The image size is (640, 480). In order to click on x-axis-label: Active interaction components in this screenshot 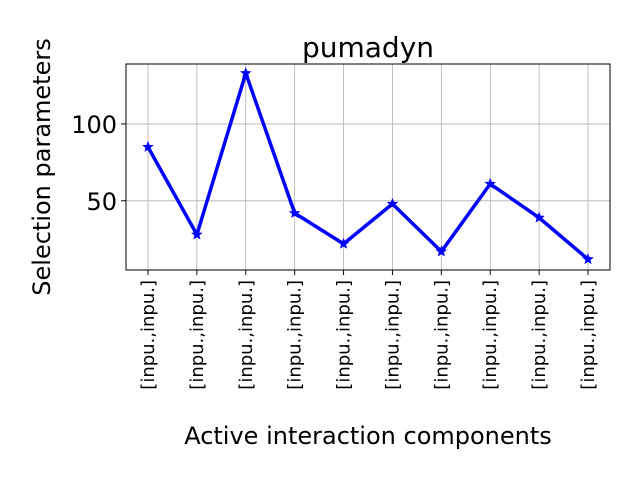, I will do `click(368, 436)`.